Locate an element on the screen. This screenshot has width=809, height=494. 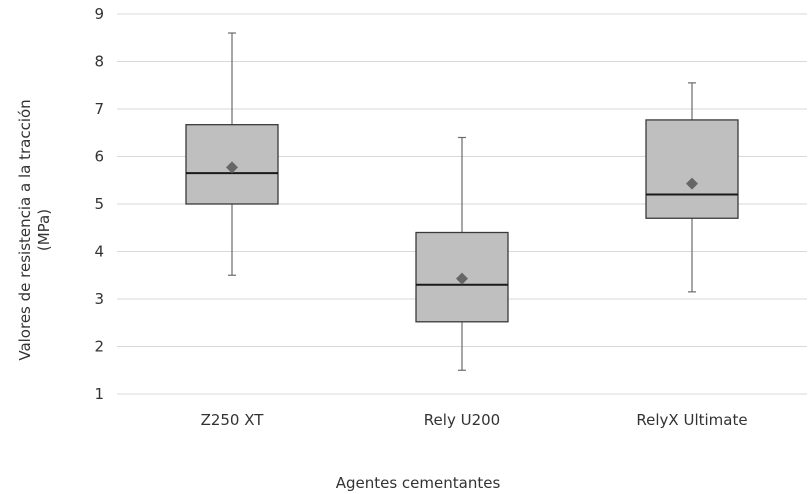
y-tick-label: 3 is located at coordinates (99, 299).